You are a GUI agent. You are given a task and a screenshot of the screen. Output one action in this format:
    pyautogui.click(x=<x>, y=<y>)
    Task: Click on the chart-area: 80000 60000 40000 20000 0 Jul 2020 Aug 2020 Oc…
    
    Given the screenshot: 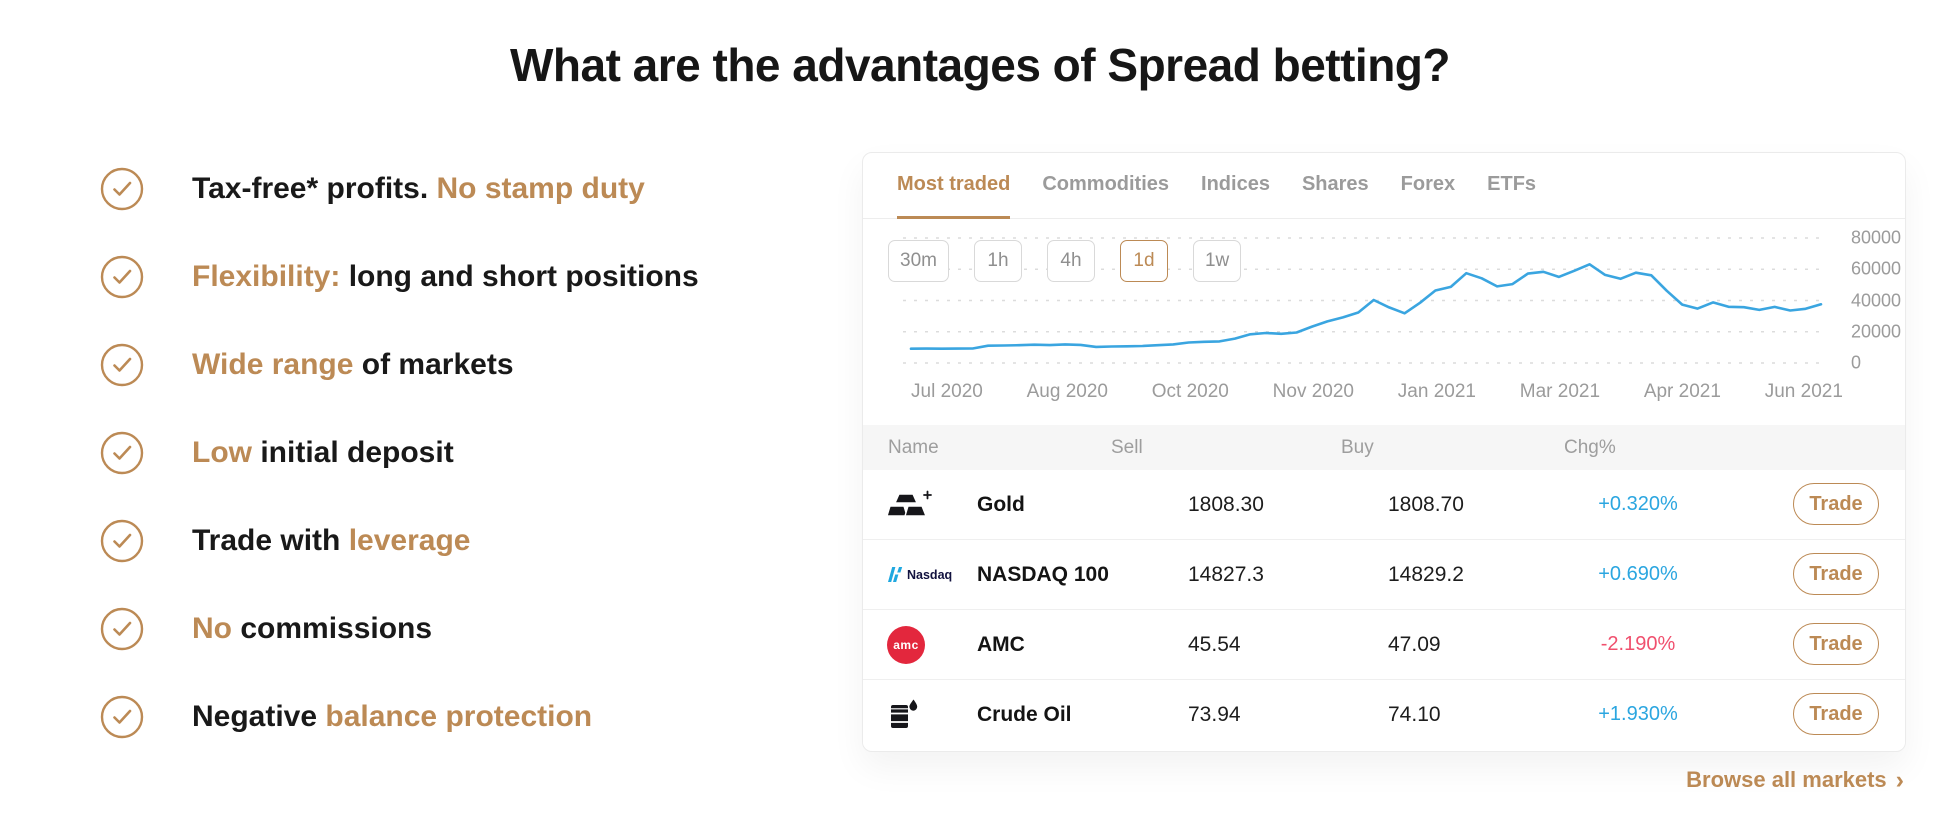 What is the action you would take?
    pyautogui.click(x=1384, y=322)
    